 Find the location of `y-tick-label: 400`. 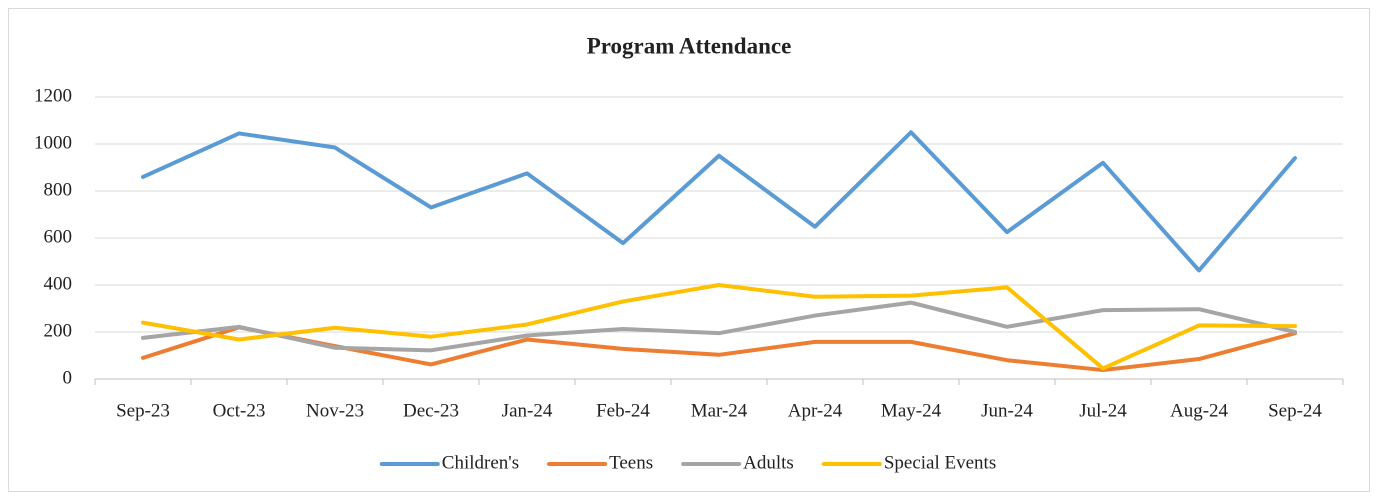

y-tick-label: 400 is located at coordinates (58, 283).